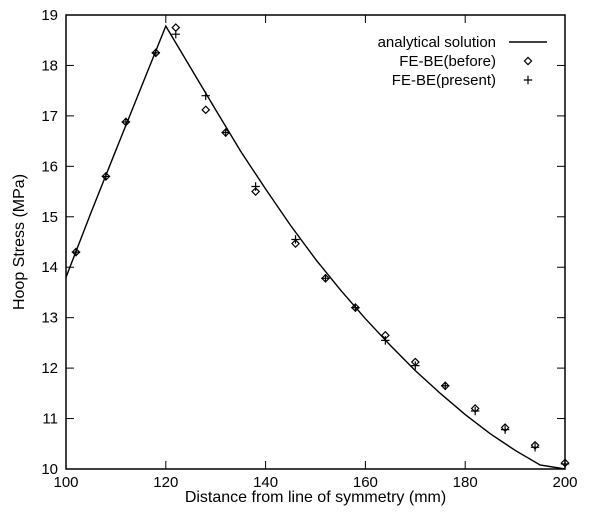 This screenshot has width=591, height=521. Describe the element at coordinates (365, 482) in the screenshot. I see `x-tick-label: 160` at that location.